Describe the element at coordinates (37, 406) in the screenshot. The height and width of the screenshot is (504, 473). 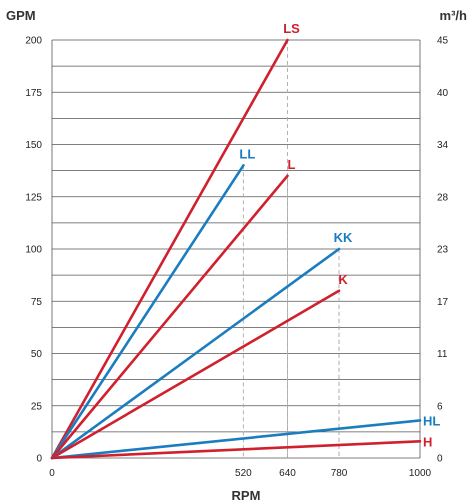
I see `y-tick-label: 25` at that location.